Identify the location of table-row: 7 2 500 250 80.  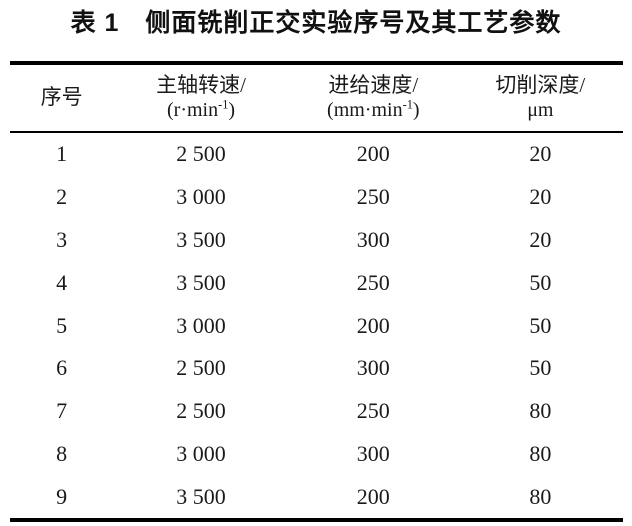
(316, 411).